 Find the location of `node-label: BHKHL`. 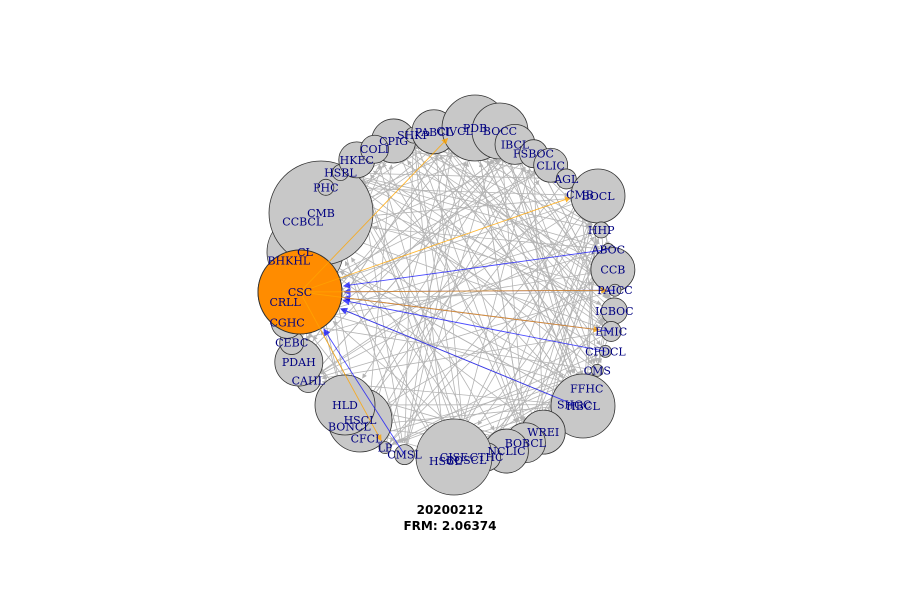

node-label: BHKHL is located at coordinates (288, 261).